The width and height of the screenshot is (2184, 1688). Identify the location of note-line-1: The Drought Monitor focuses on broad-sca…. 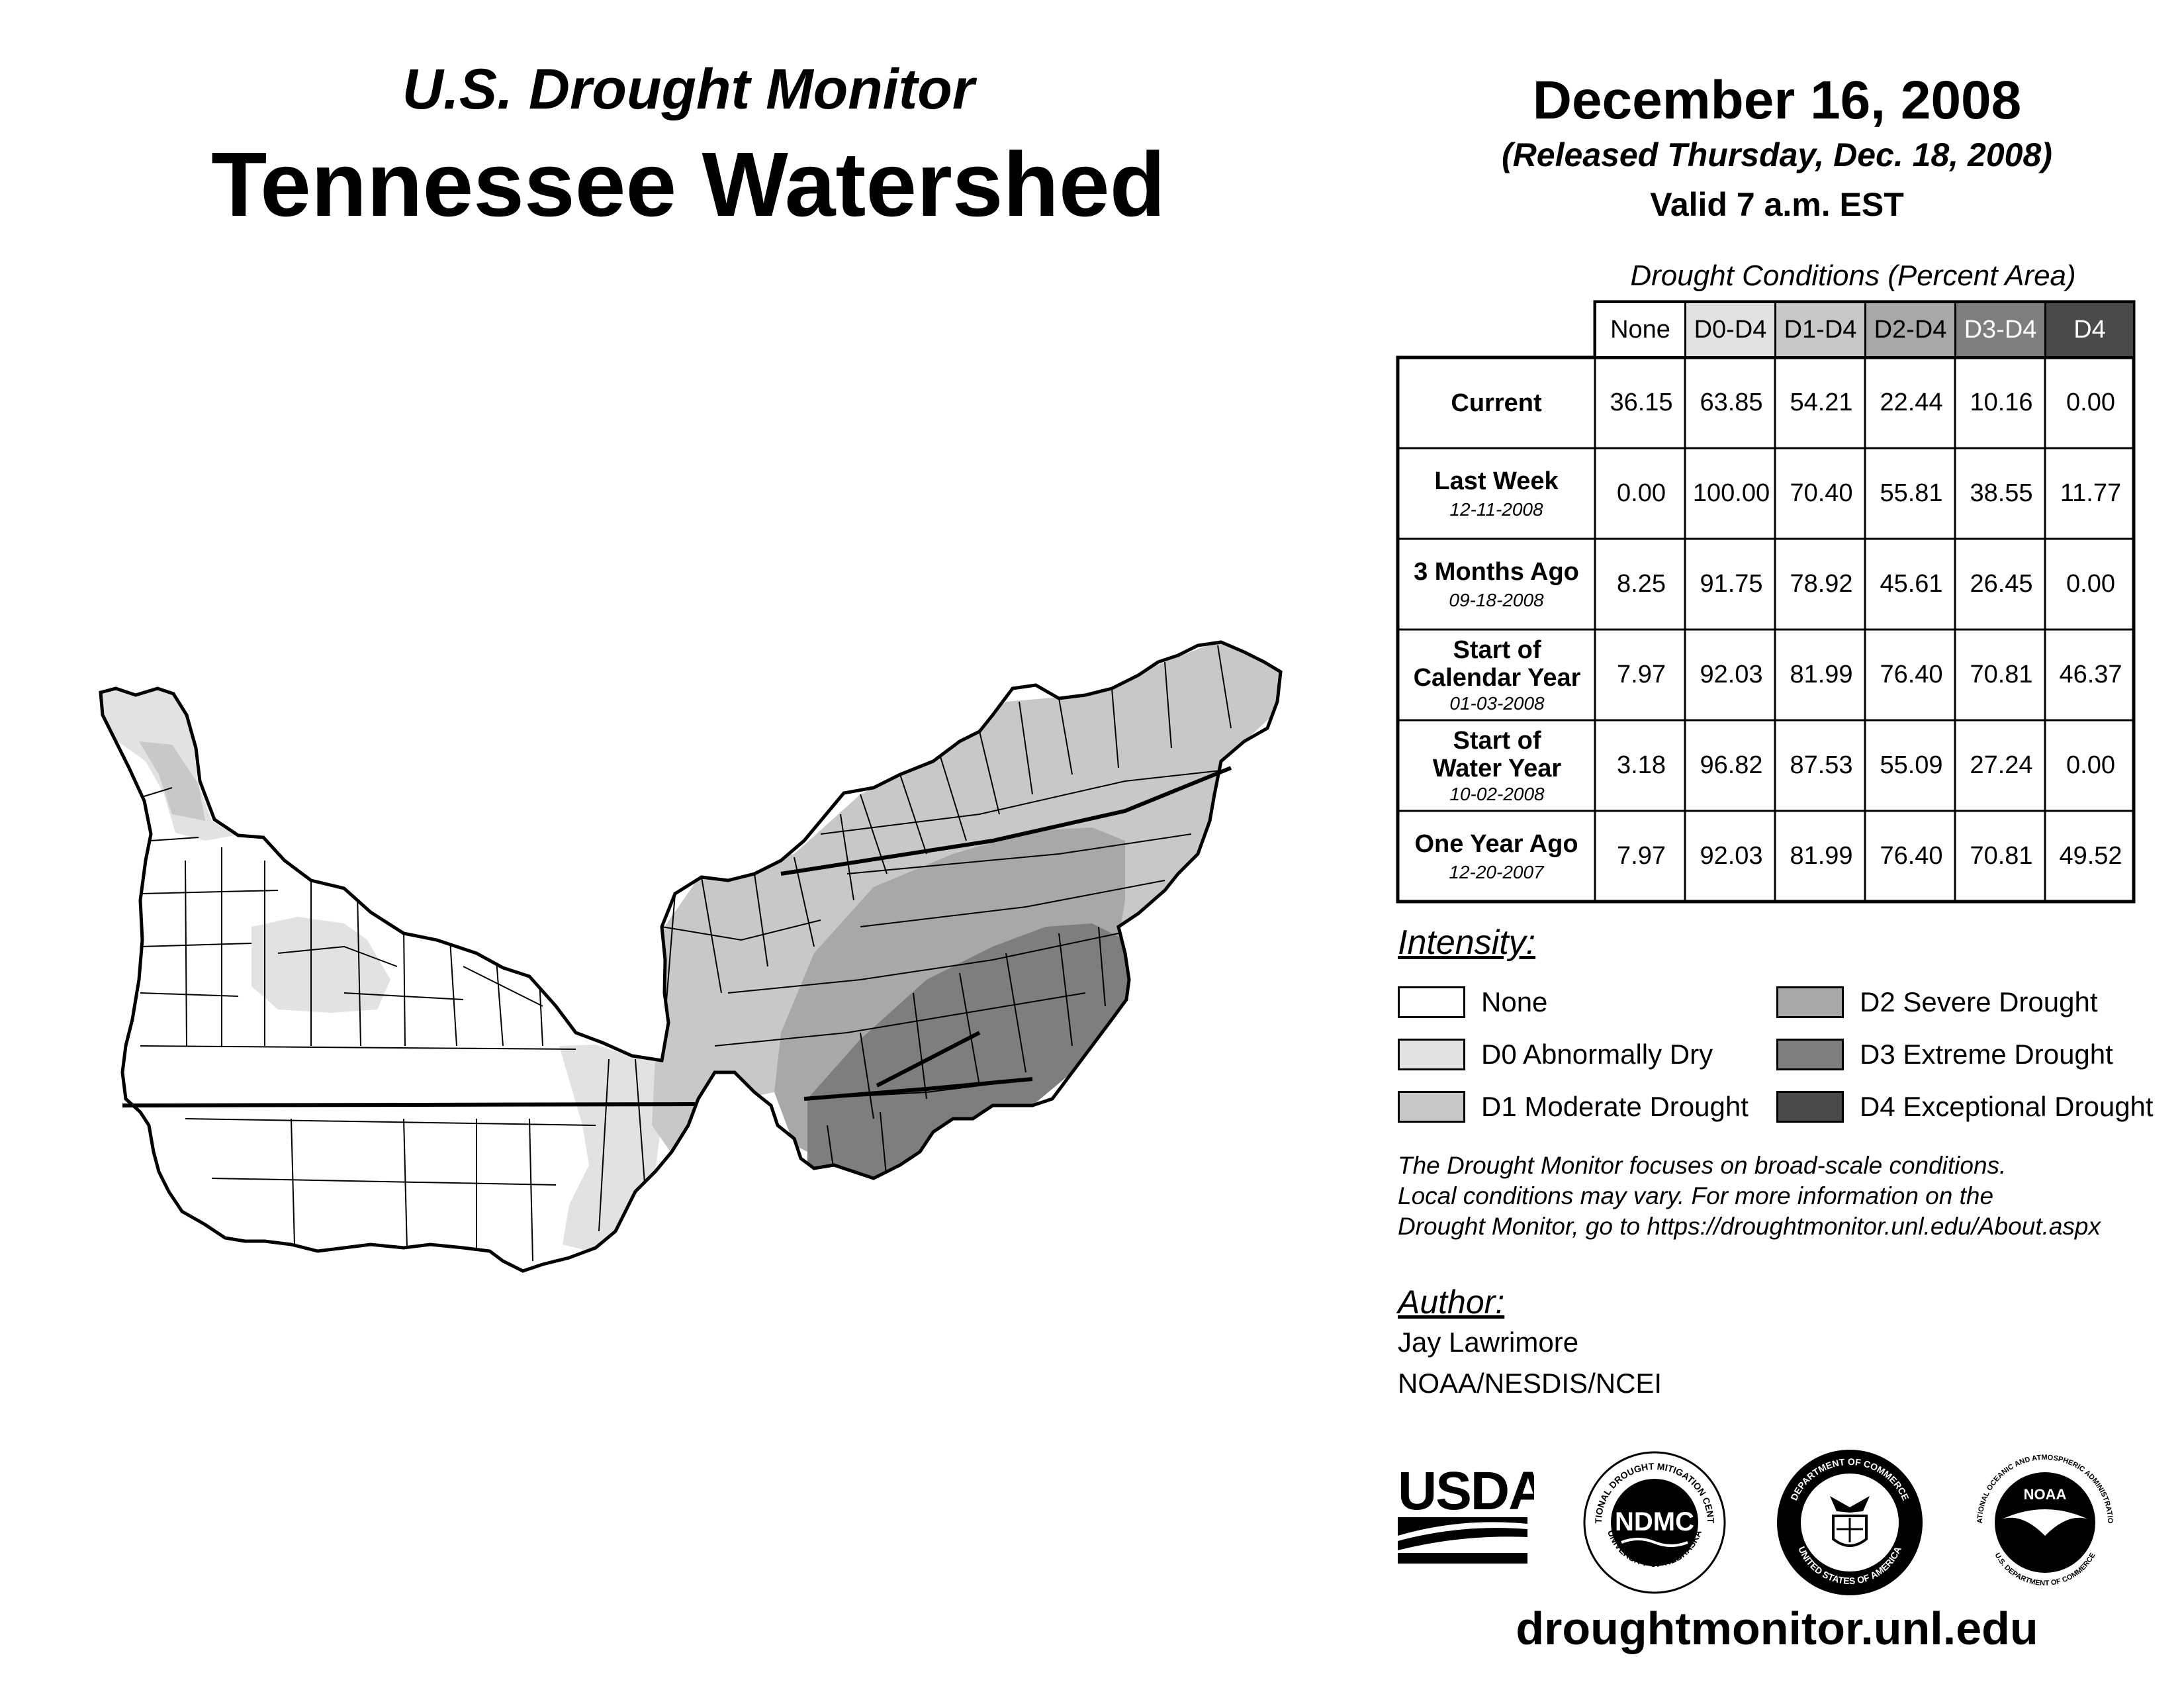
(1703, 1165).